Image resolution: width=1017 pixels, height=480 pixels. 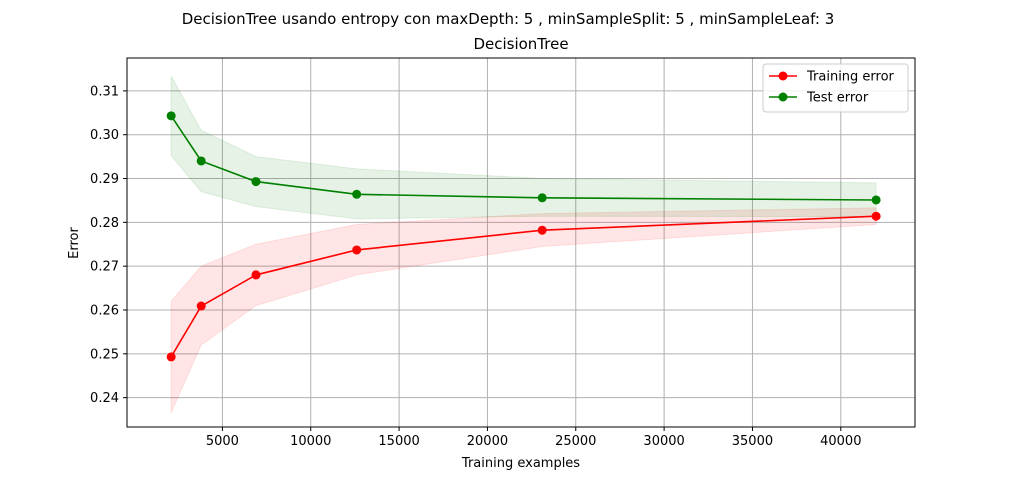 What do you see at coordinates (108, 245) in the screenshot?
I see `y-axis-ticks: 0.24 0.25 0.26 0.27 0.28 0.29 0.30 0.31` at bounding box center [108, 245].